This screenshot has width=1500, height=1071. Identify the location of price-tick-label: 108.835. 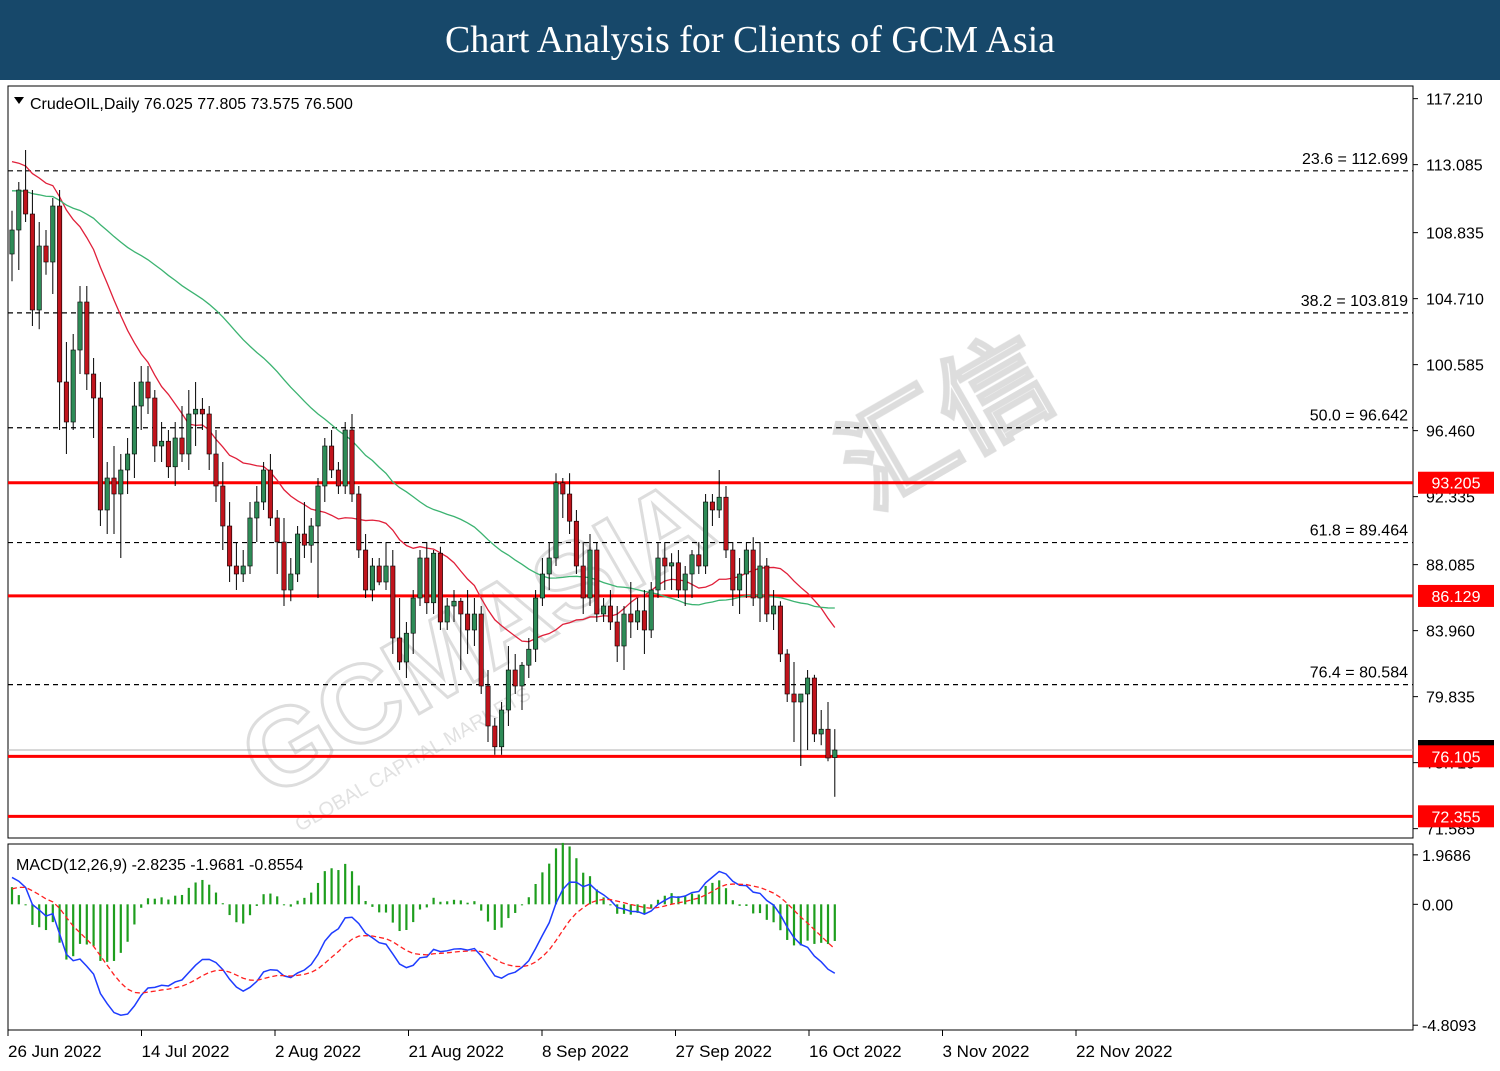
(1455, 234).